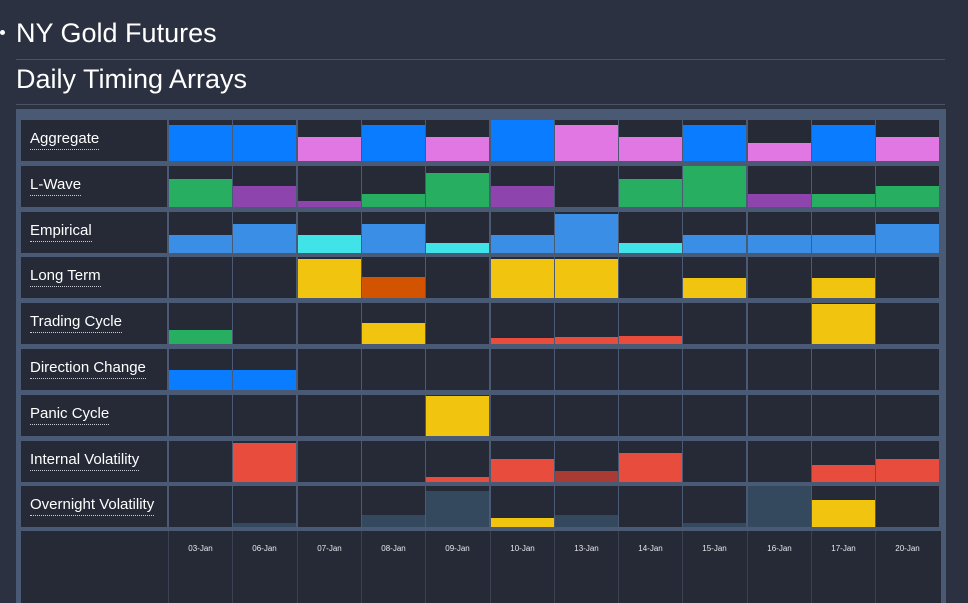  What do you see at coordinates (65, 139) in the screenshot?
I see `row-label: Aggregate` at bounding box center [65, 139].